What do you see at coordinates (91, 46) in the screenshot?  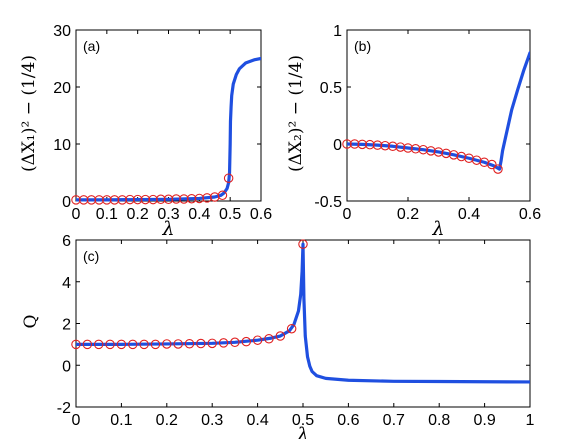 I see `panel-label: (a)` at bounding box center [91, 46].